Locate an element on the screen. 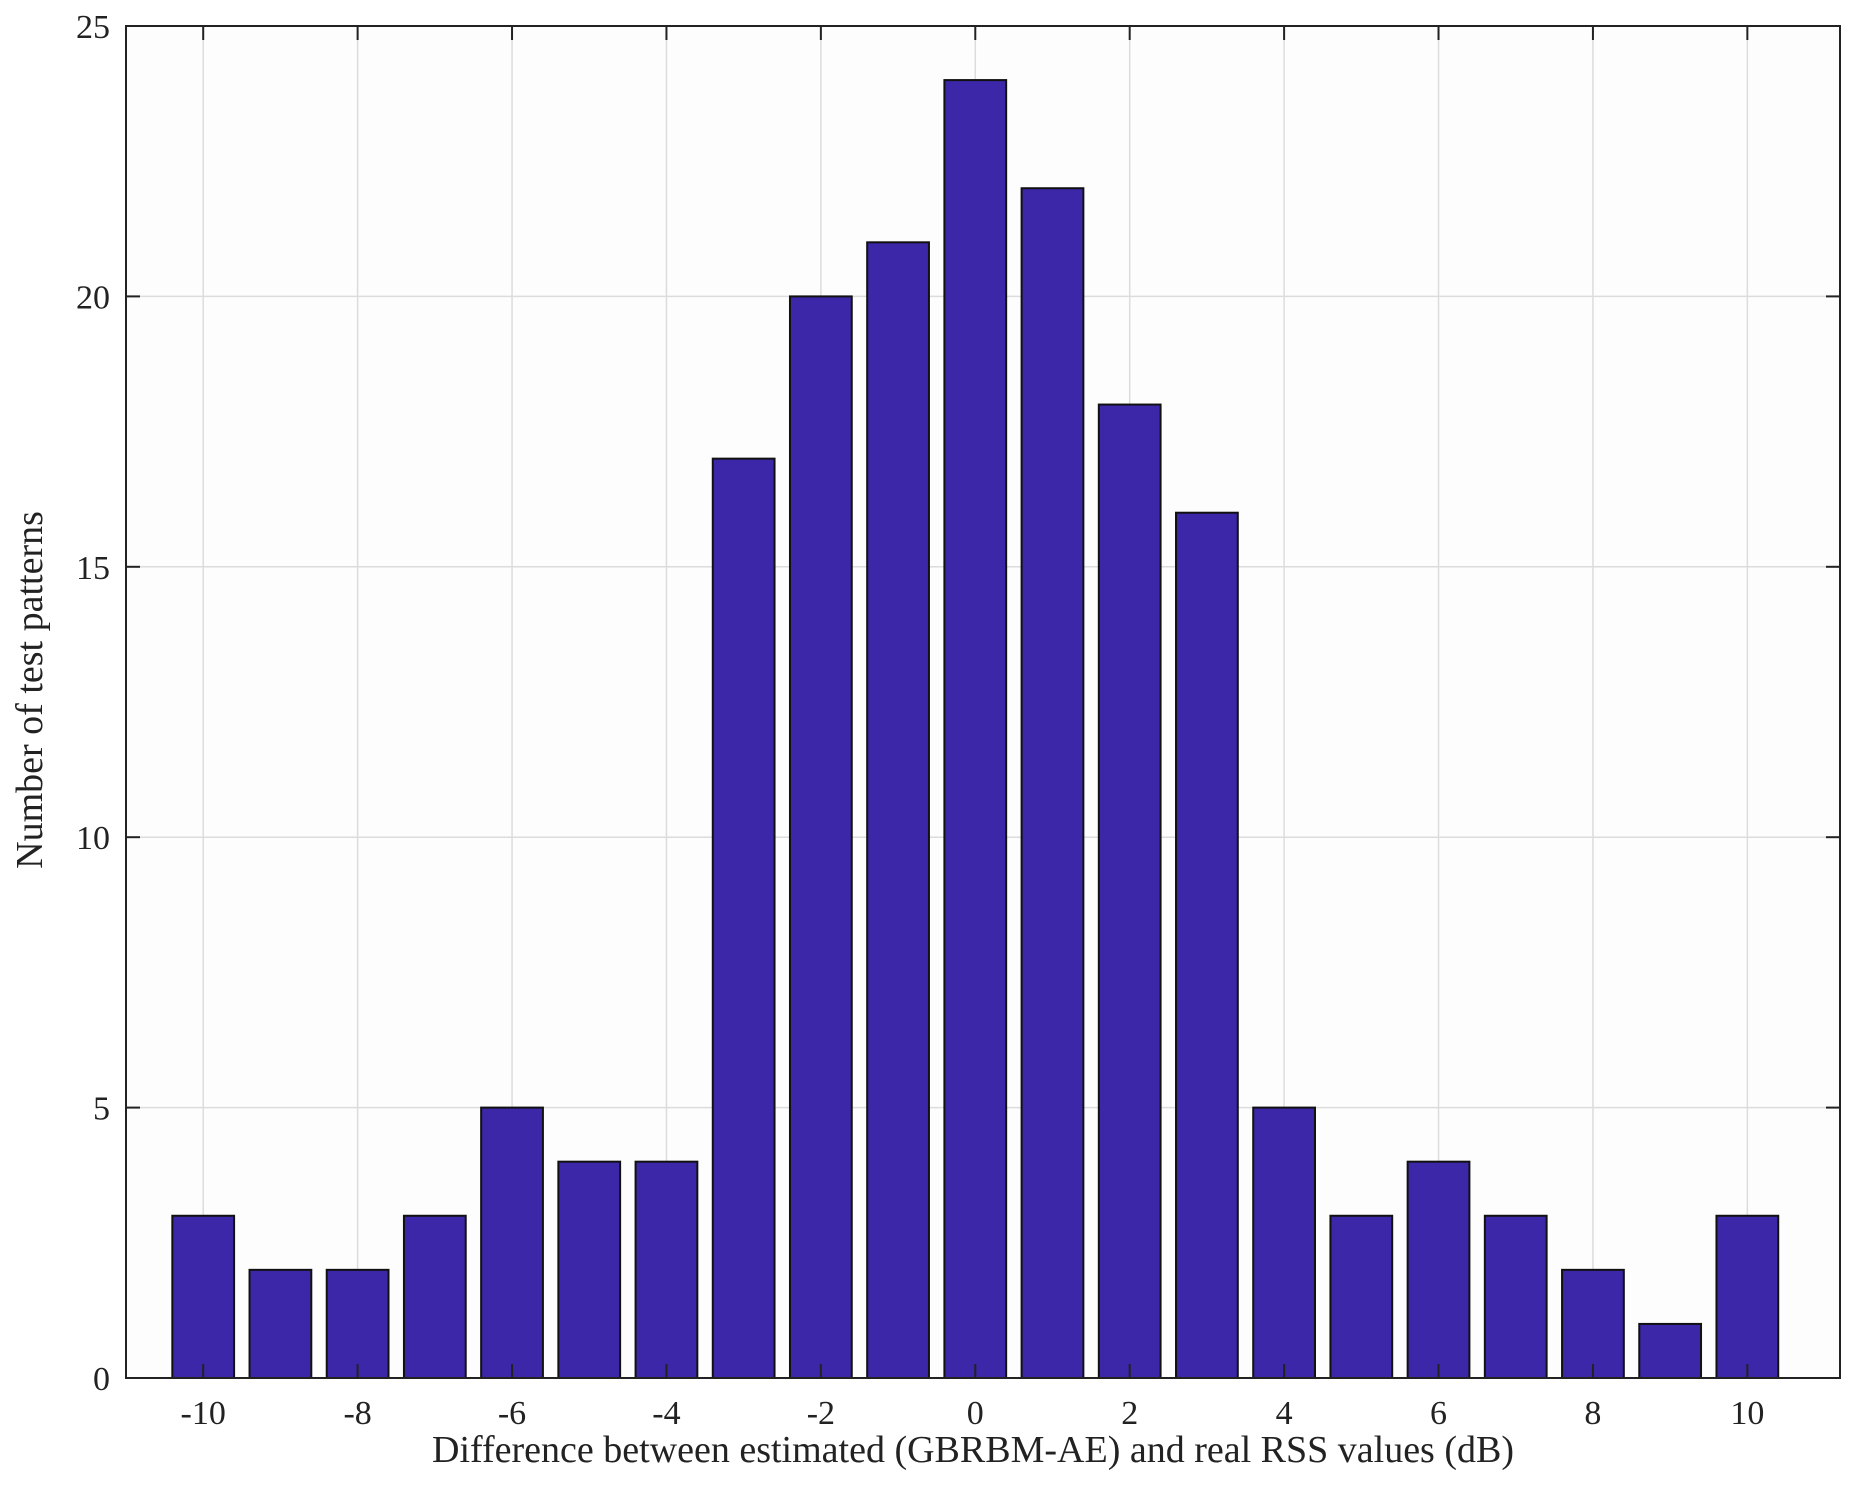  x-tick-label: 4 is located at coordinates (1284, 1413).